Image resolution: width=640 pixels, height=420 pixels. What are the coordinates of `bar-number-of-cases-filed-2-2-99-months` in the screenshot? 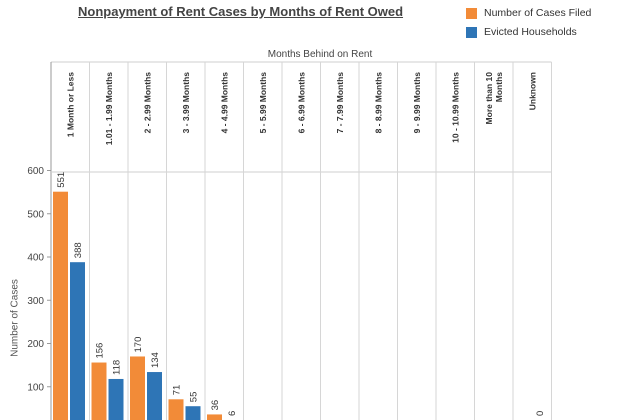 It's located at (137, 388).